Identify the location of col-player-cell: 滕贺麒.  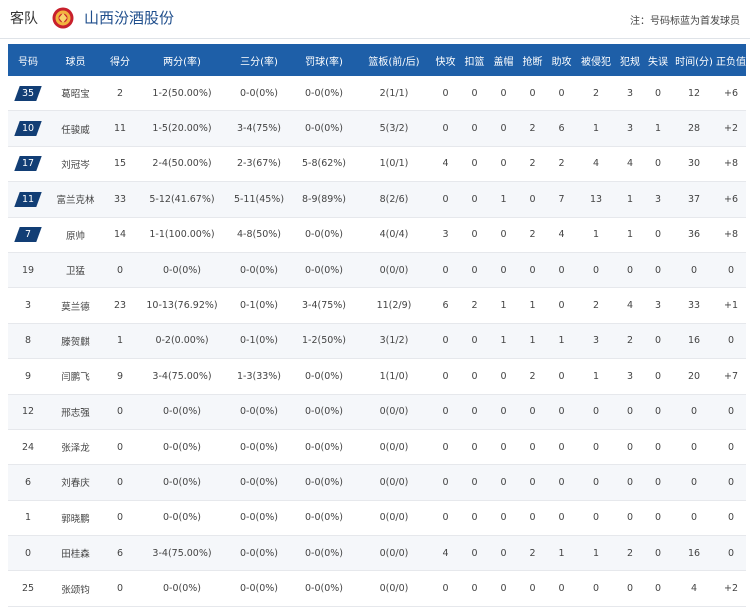
(75, 341).